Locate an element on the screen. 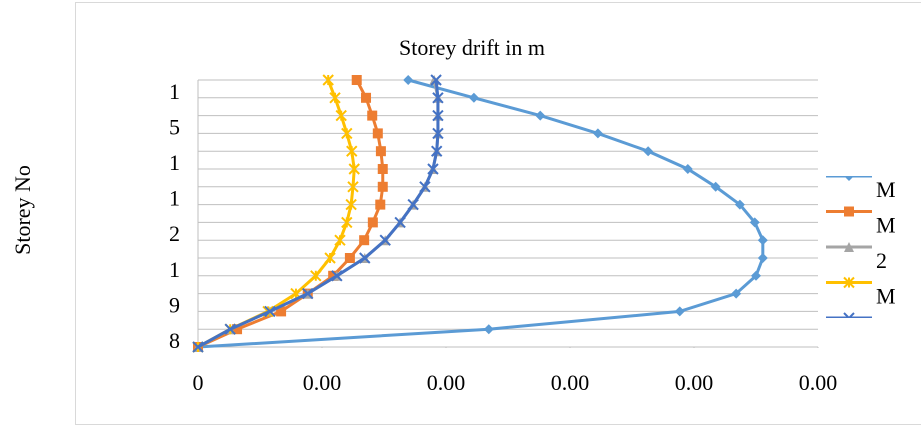  y-tick-label: 5 is located at coordinates (174, 126).